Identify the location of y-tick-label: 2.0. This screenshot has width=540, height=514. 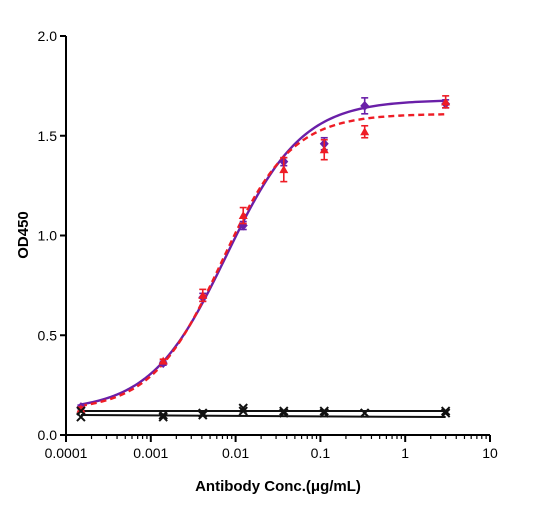
(48, 36).